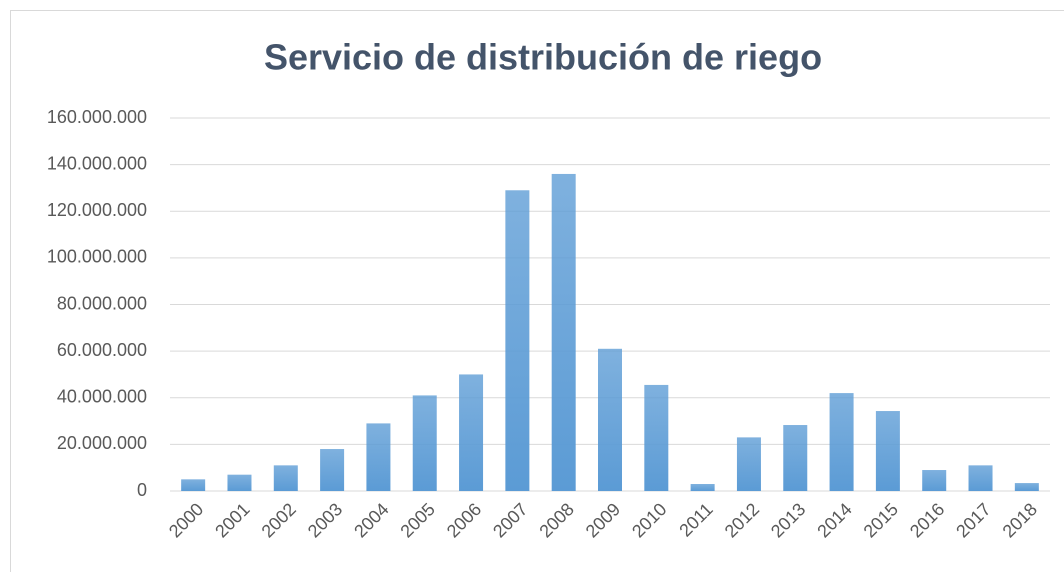 The height and width of the screenshot is (572, 1064). What do you see at coordinates (97, 210) in the screenshot?
I see `y-tick-label: 120.000.000` at bounding box center [97, 210].